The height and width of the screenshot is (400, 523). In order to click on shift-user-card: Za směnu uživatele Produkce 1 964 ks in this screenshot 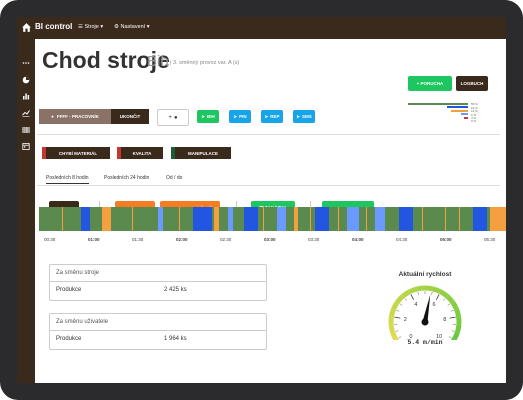, I will do `click(158, 331)`.